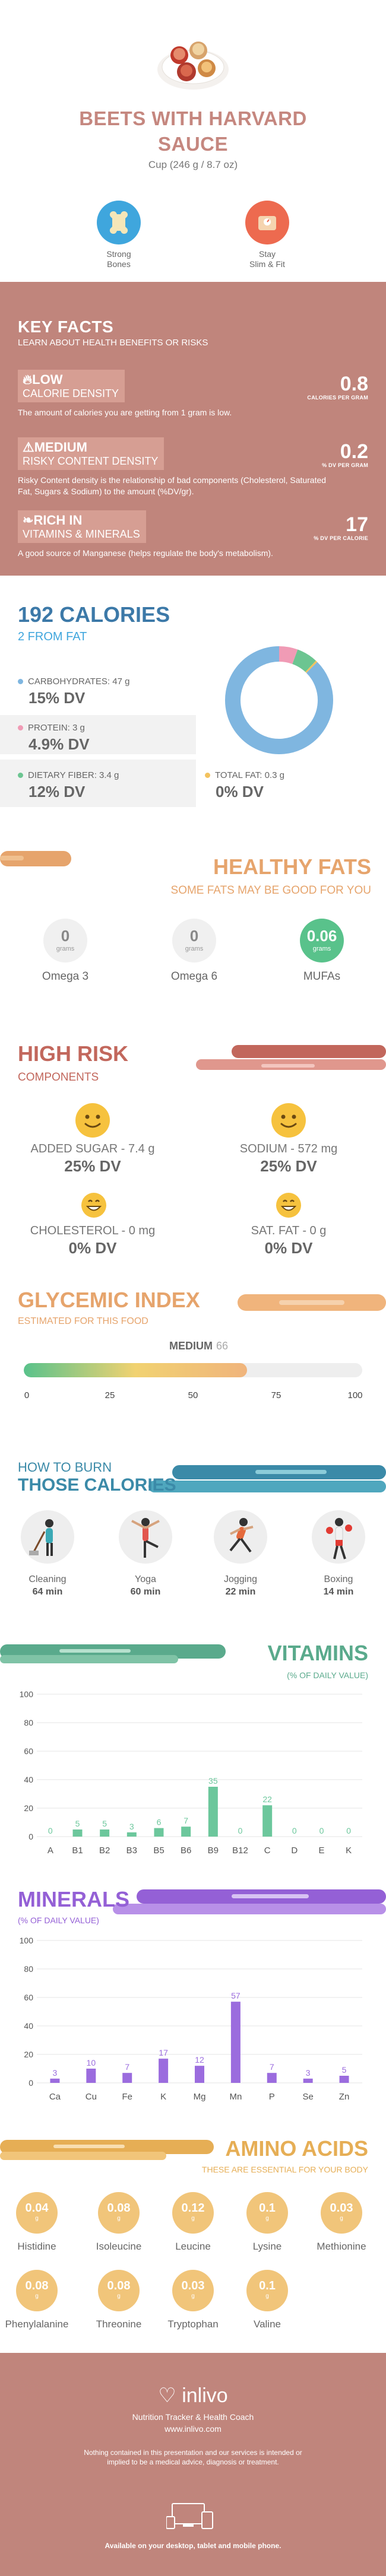 The width and height of the screenshot is (386, 2576). Describe the element at coordinates (292, 867) in the screenshot. I see `healthy-fats-title: HEALTHY FATS` at that location.